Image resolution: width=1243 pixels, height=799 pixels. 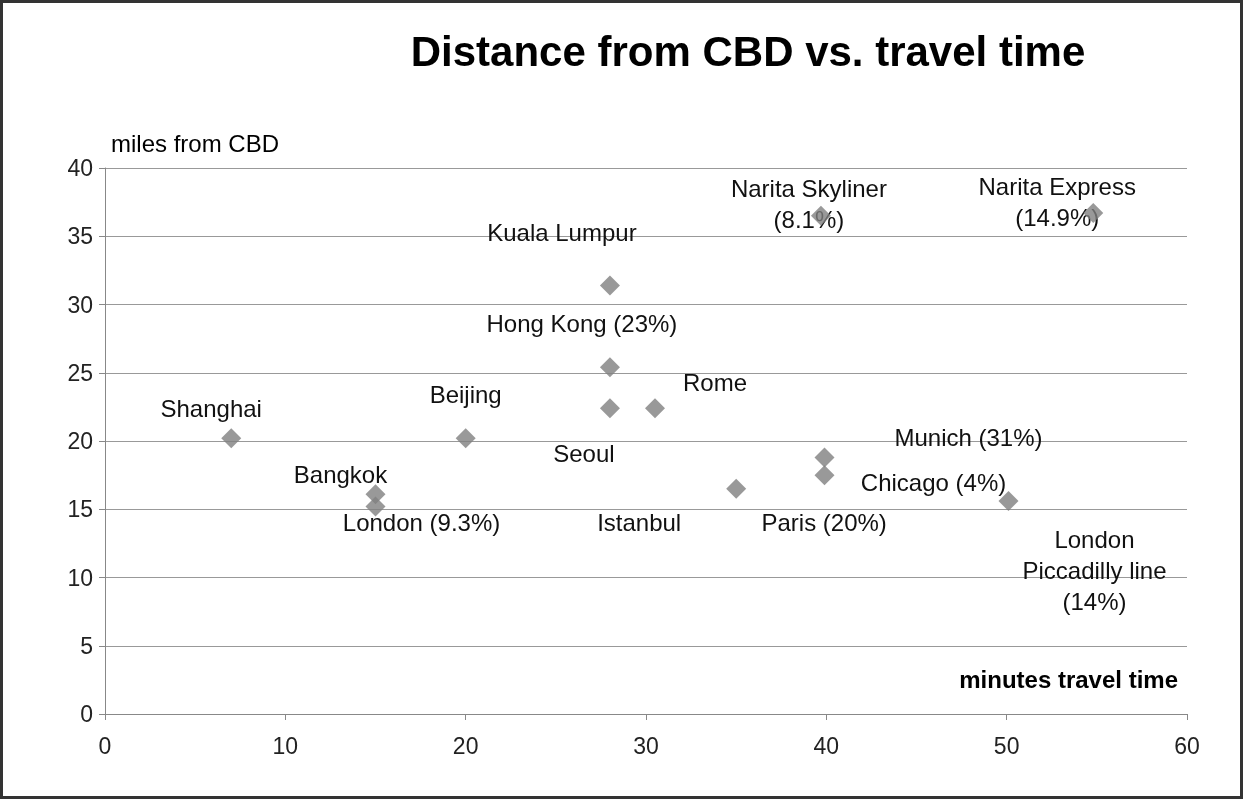 What do you see at coordinates (808, 203) in the screenshot?
I see `annotation: Narita Skyliner (8.1%)` at bounding box center [808, 203].